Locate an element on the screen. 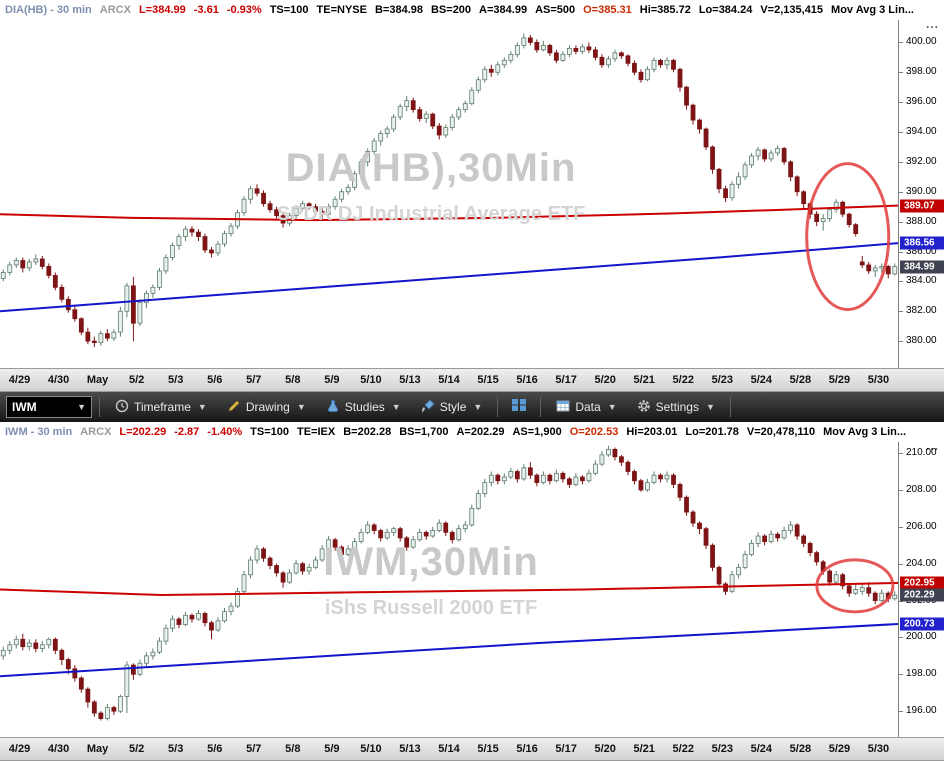 This screenshot has height=761, width=944. grid-icon is located at coordinates (519, 407).